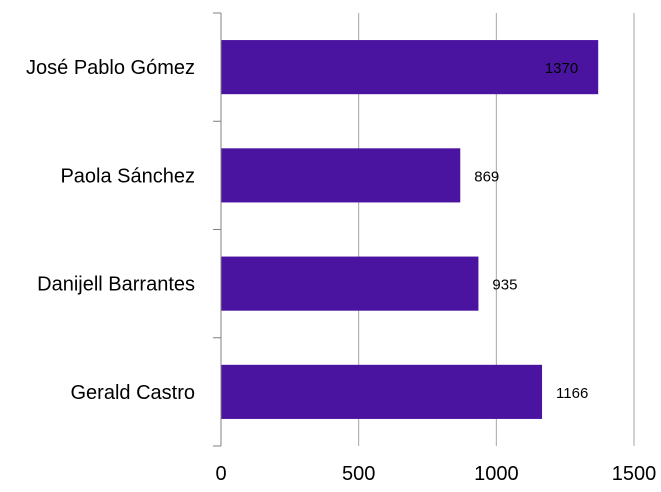 This screenshot has height=492, width=661. What do you see at coordinates (486, 176) in the screenshot?
I see `data-label: 869` at bounding box center [486, 176].